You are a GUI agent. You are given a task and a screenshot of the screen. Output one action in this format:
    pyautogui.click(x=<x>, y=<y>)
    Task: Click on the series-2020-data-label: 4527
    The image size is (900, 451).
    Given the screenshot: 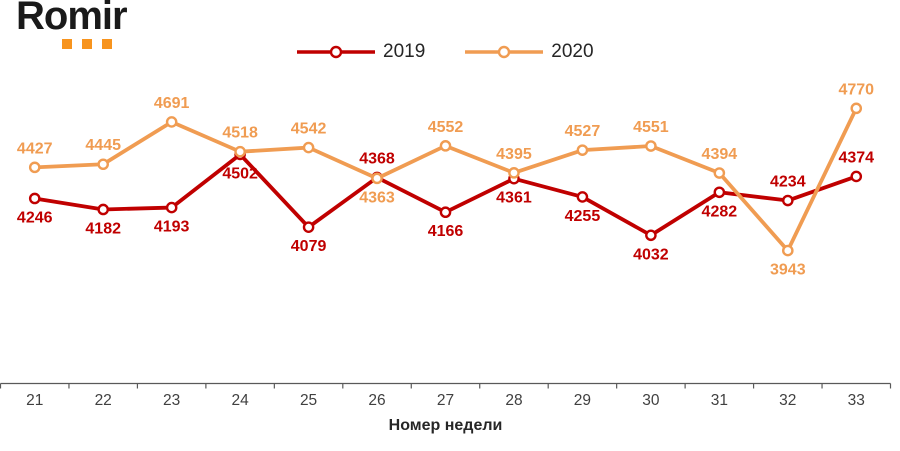 What is the action you would take?
    pyautogui.click(x=583, y=131)
    